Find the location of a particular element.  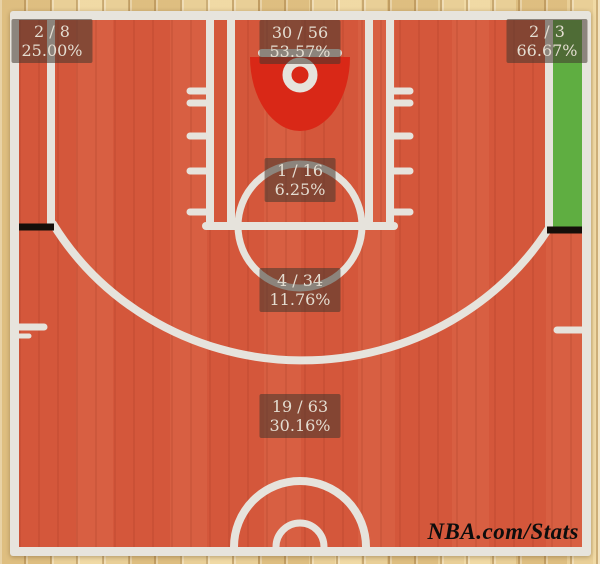

zone-made-attempts: 19 / 63 is located at coordinates (300, 406).